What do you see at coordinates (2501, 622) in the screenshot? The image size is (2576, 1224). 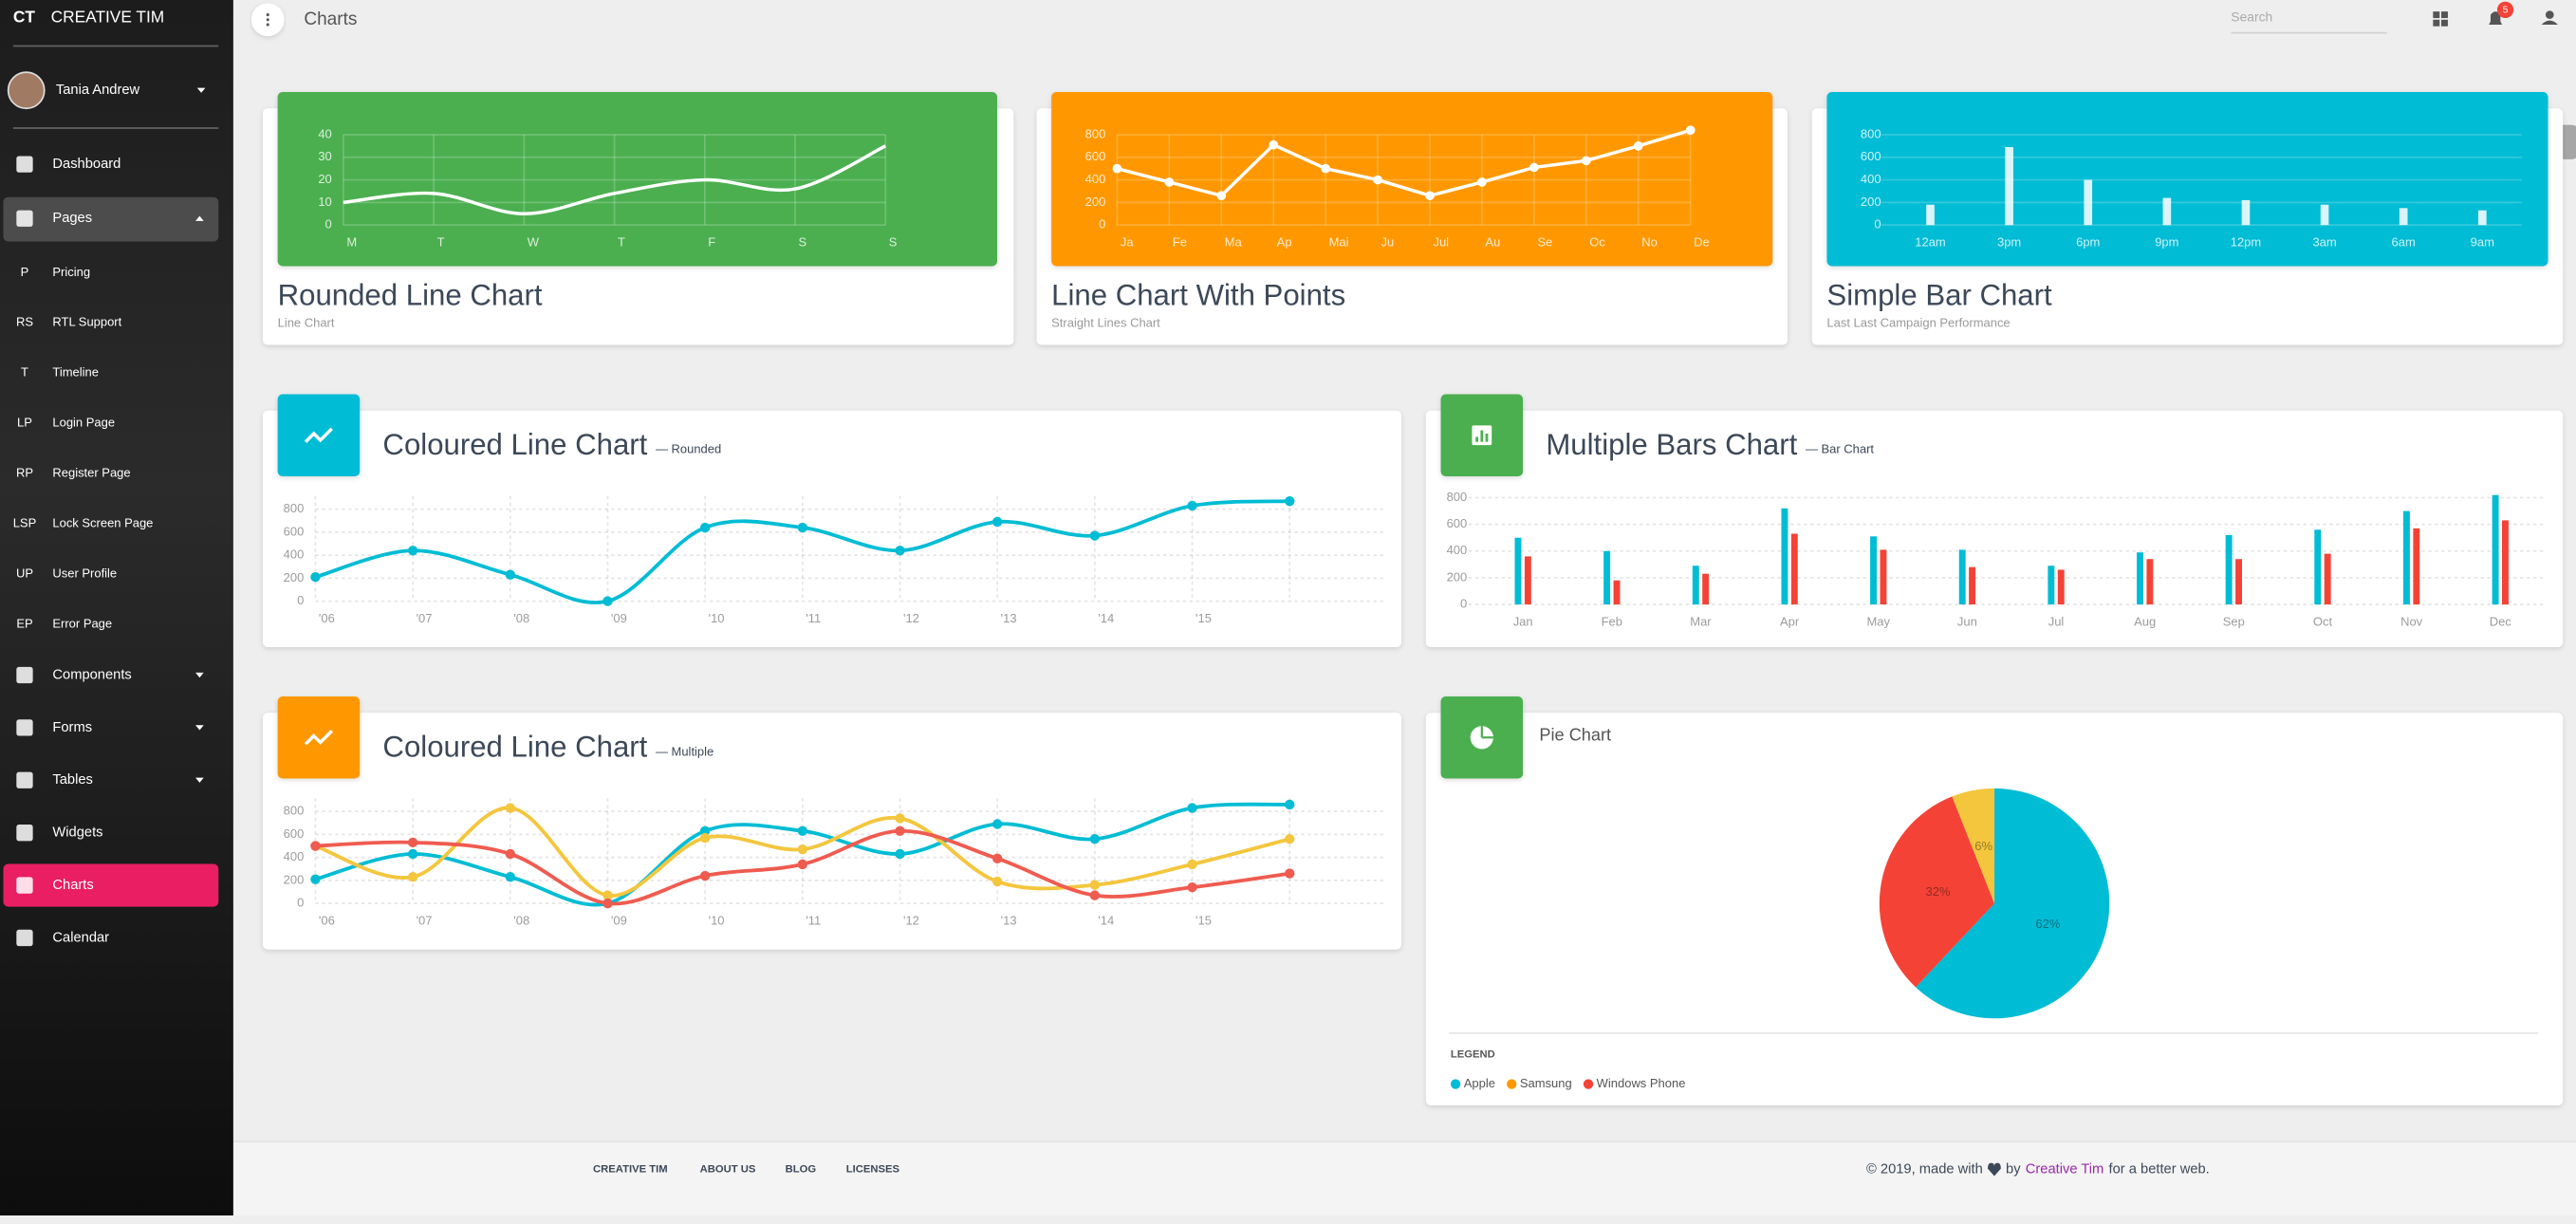 I see `x-tick-label: Dec` at bounding box center [2501, 622].